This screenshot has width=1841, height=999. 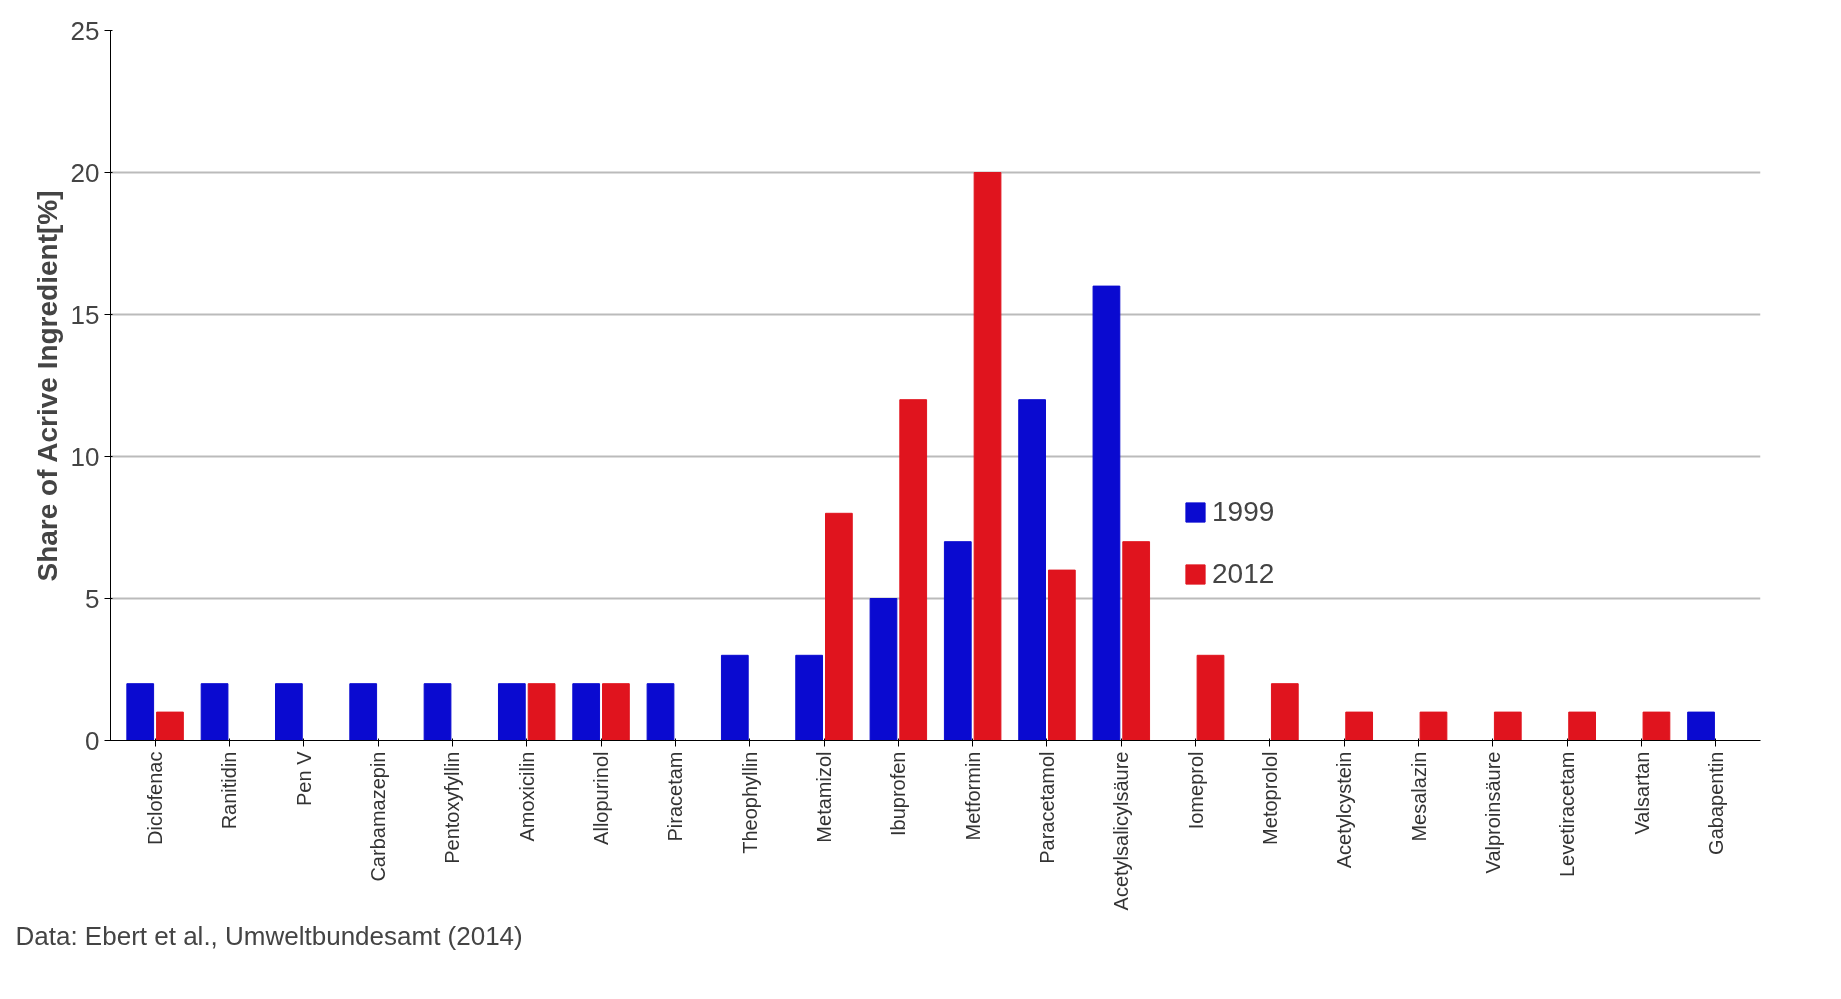 What do you see at coordinates (526, 796) in the screenshot?
I see `x-tick-label: Amoxicilin` at bounding box center [526, 796].